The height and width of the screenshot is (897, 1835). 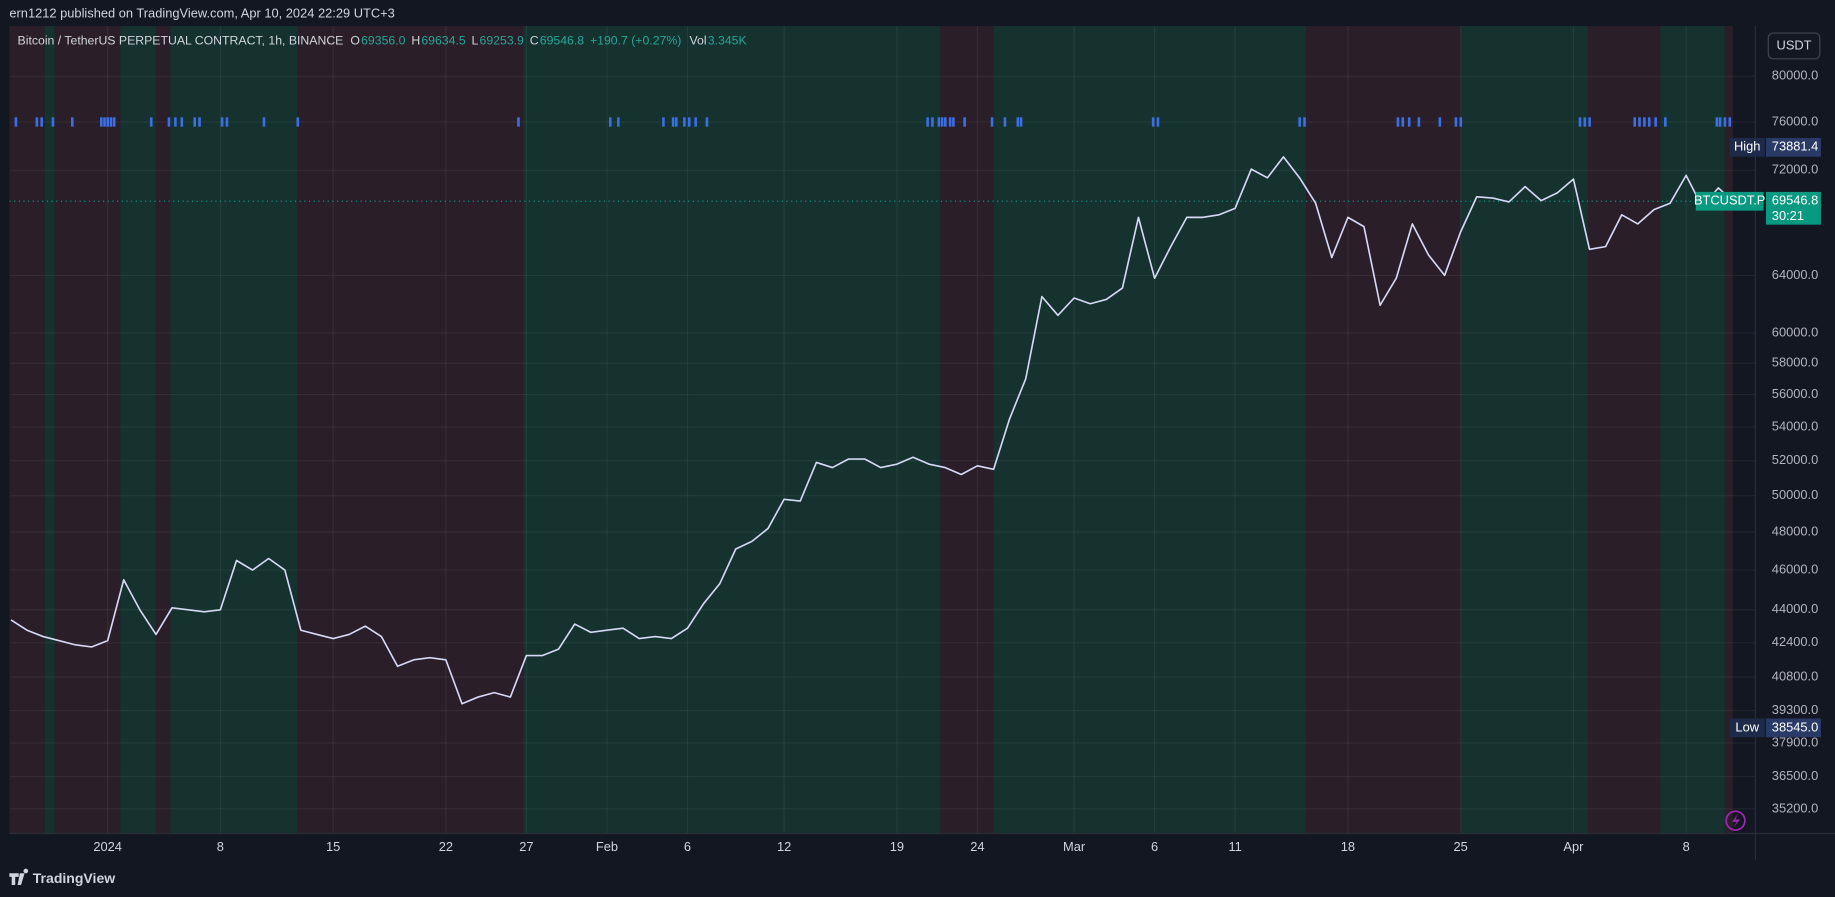 I want to click on y-tick-label: 36500.0, so click(x=1795, y=775).